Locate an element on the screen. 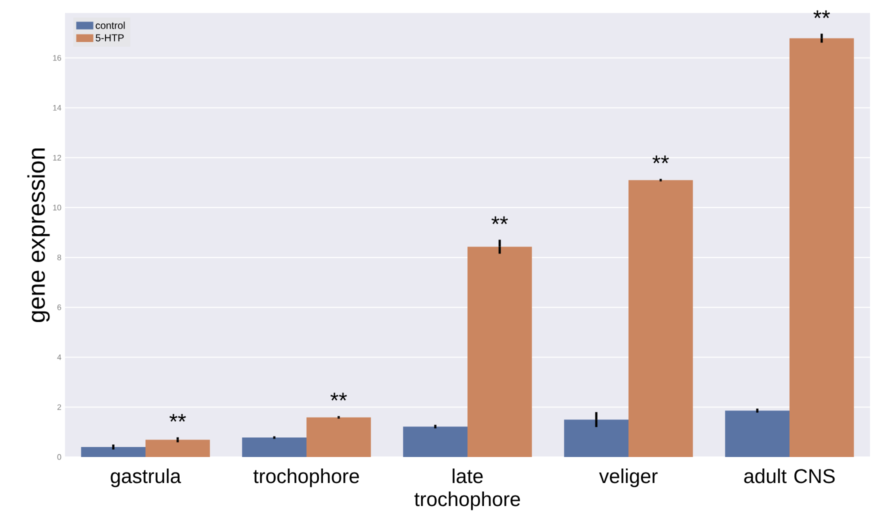  x-tick-label: gastrula is located at coordinates (146, 478).